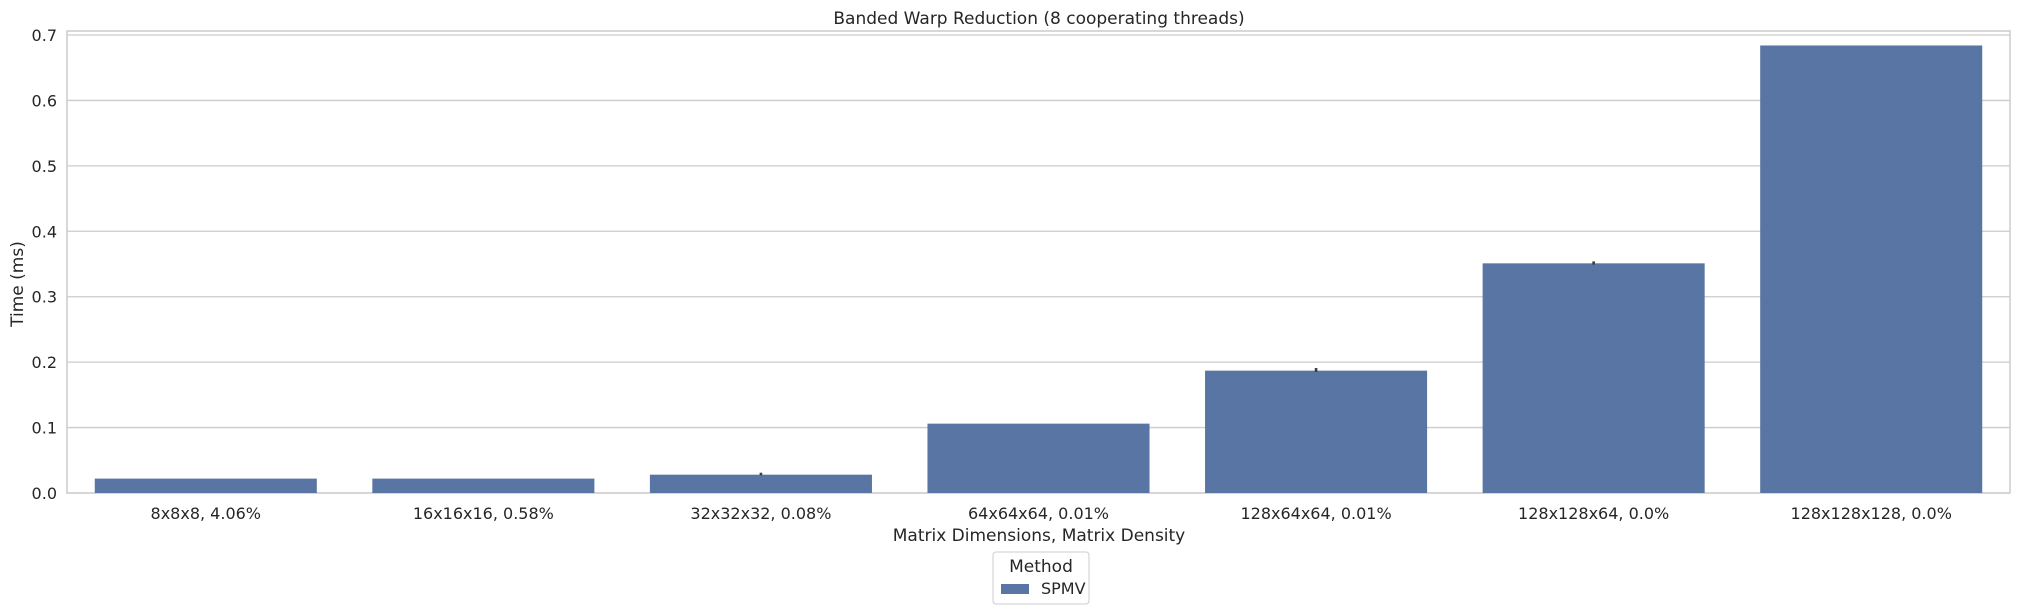 The width and height of the screenshot is (2018, 614). What do you see at coordinates (760, 513) in the screenshot?
I see `x-tick-label: 32x32x32, 0.08%` at bounding box center [760, 513].